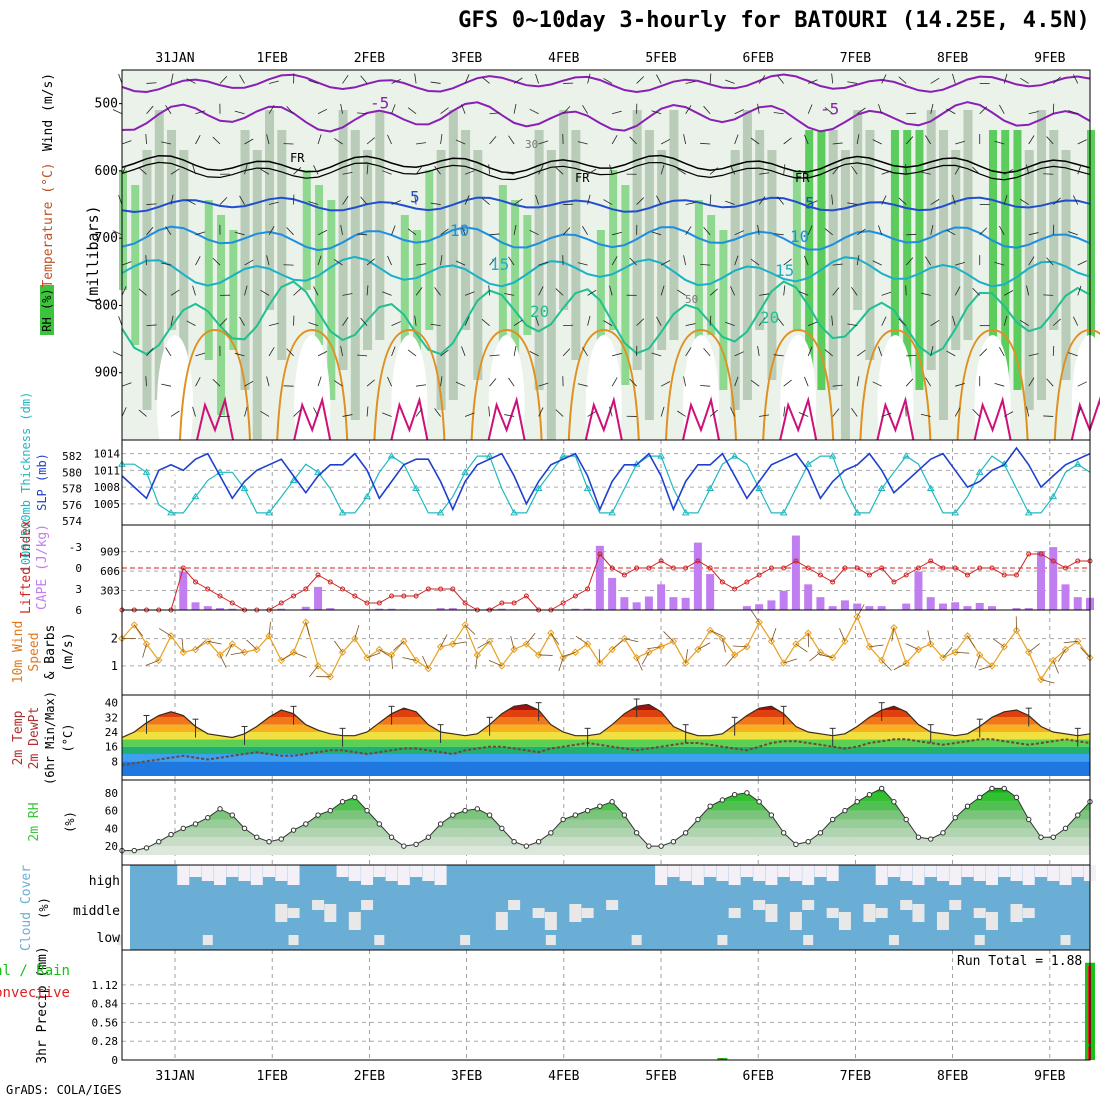 The height and width of the screenshot is (1100, 1100). What do you see at coordinates (68, 738) in the screenshot?
I see `temp-label-4: (°C)` at bounding box center [68, 738].